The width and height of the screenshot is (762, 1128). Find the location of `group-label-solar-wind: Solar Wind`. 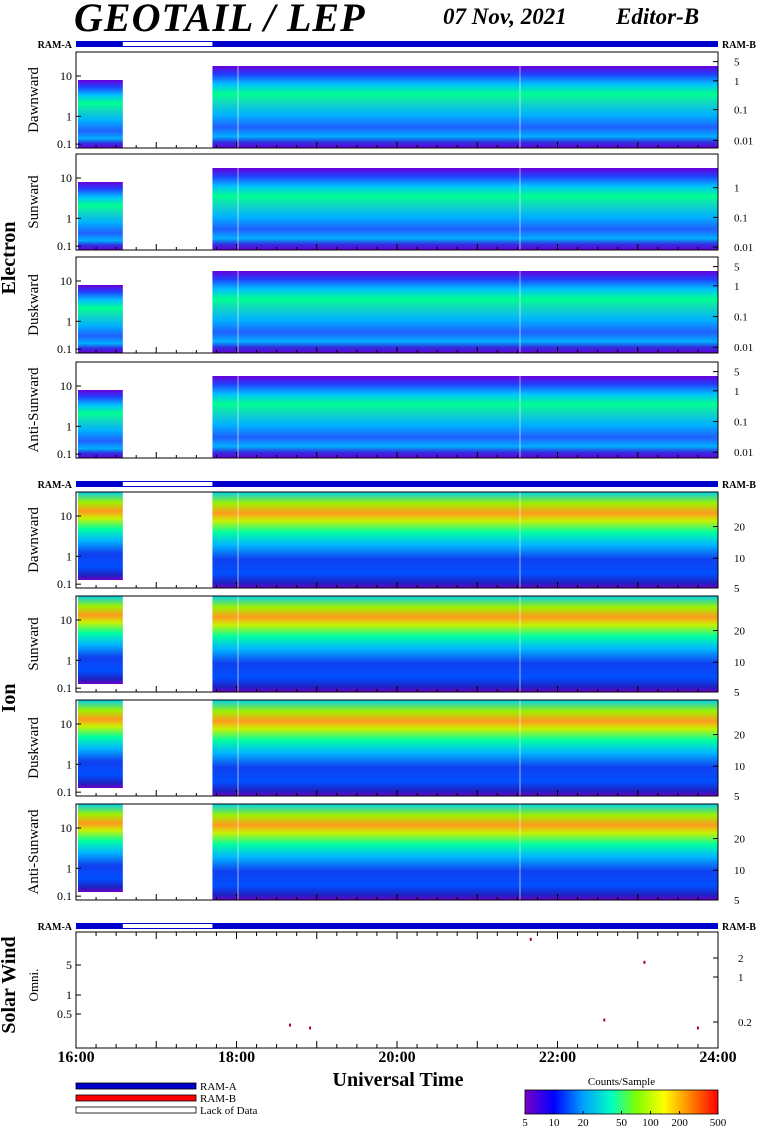

group-label-solar-wind: Solar Wind is located at coordinates (10, 984).